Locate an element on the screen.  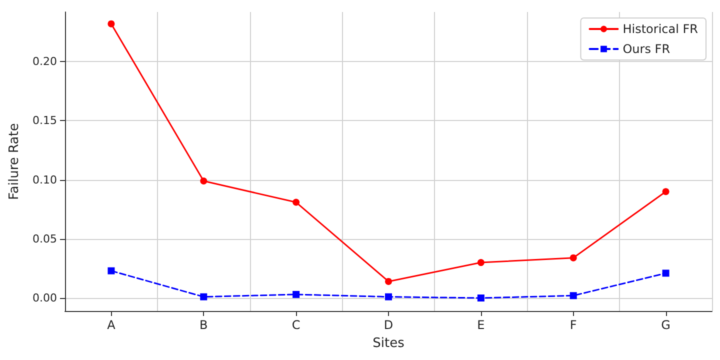
x-axis-title: Sites is located at coordinates (388, 343).